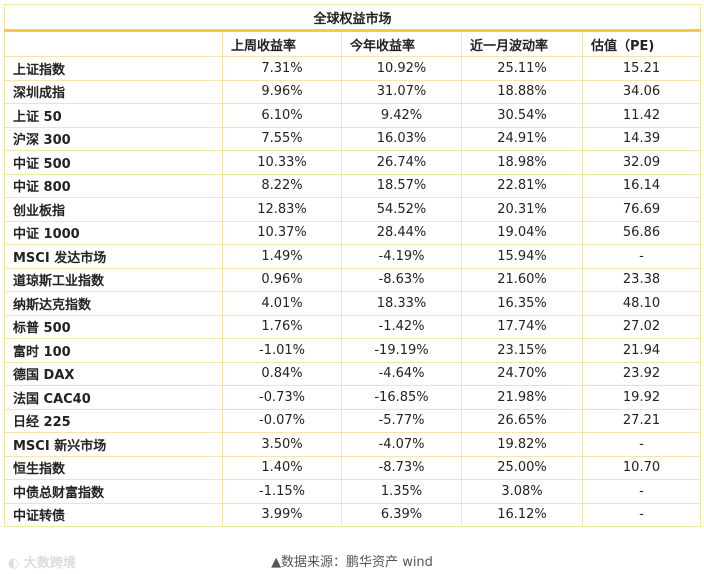 This screenshot has width=704, height=574. What do you see at coordinates (522, 232) in the screenshot?
I see `value-cell: 19.04%` at bounding box center [522, 232].